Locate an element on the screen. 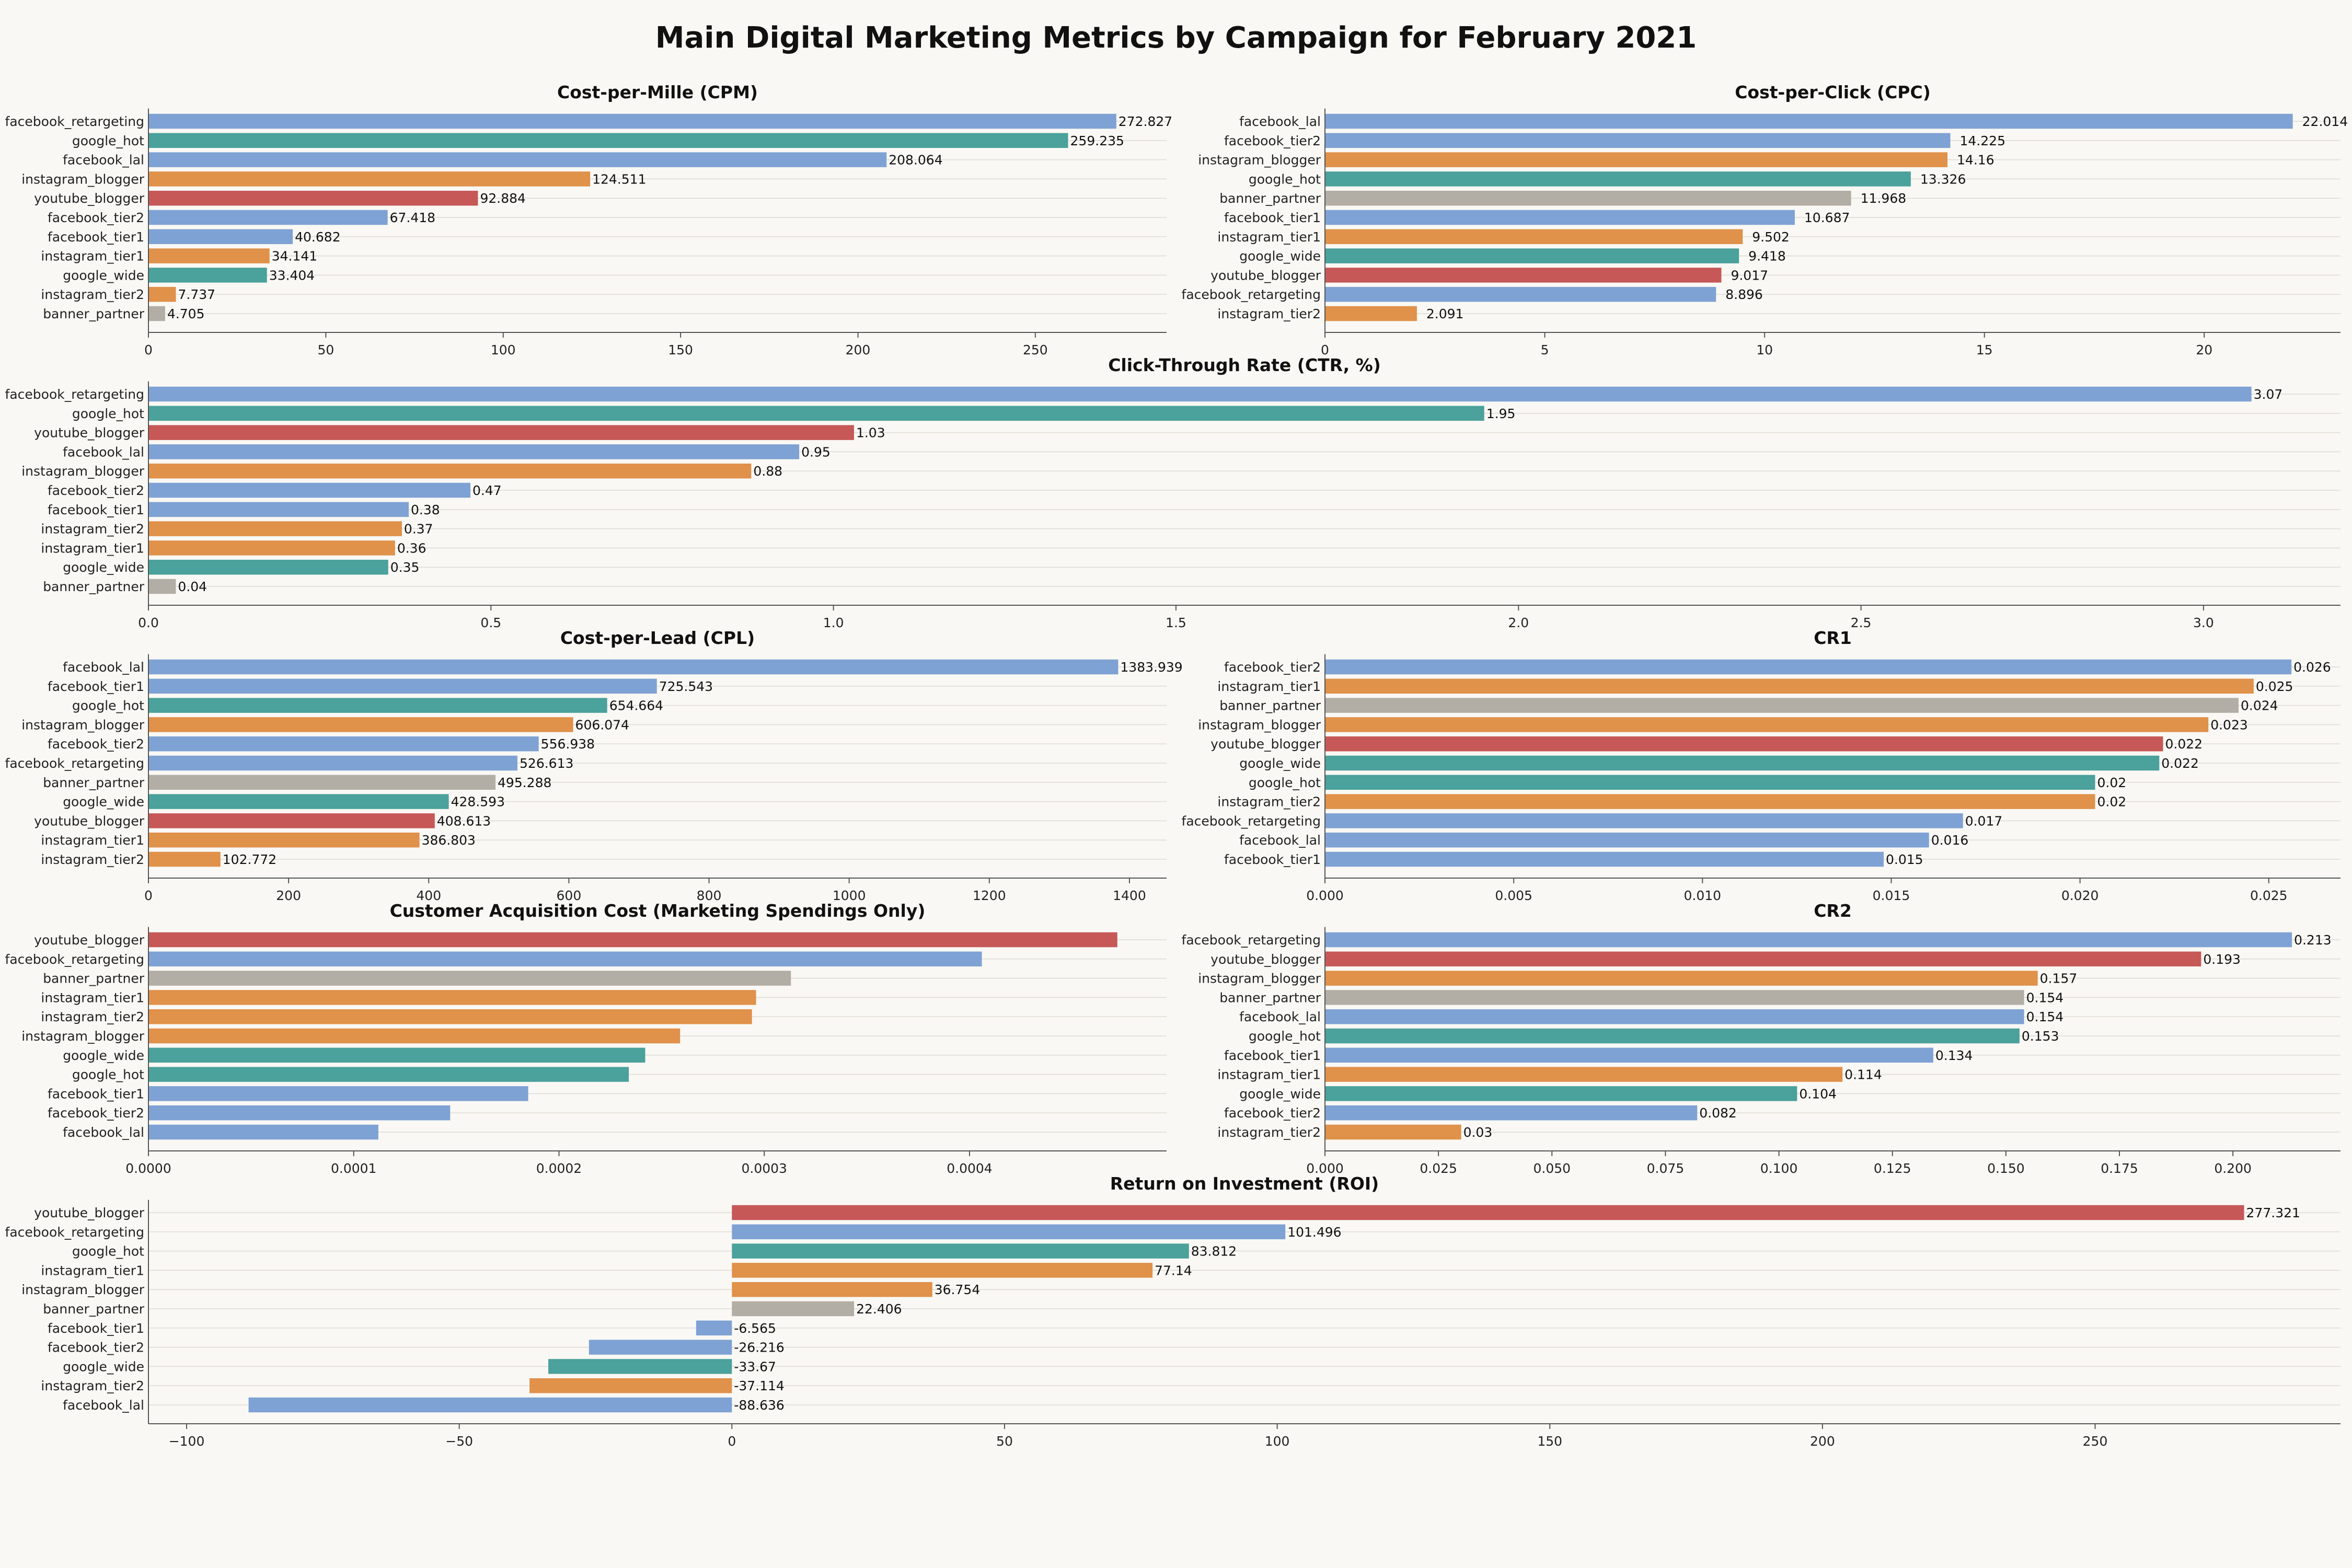  x-tick-label: 5 is located at coordinates (1545, 350).